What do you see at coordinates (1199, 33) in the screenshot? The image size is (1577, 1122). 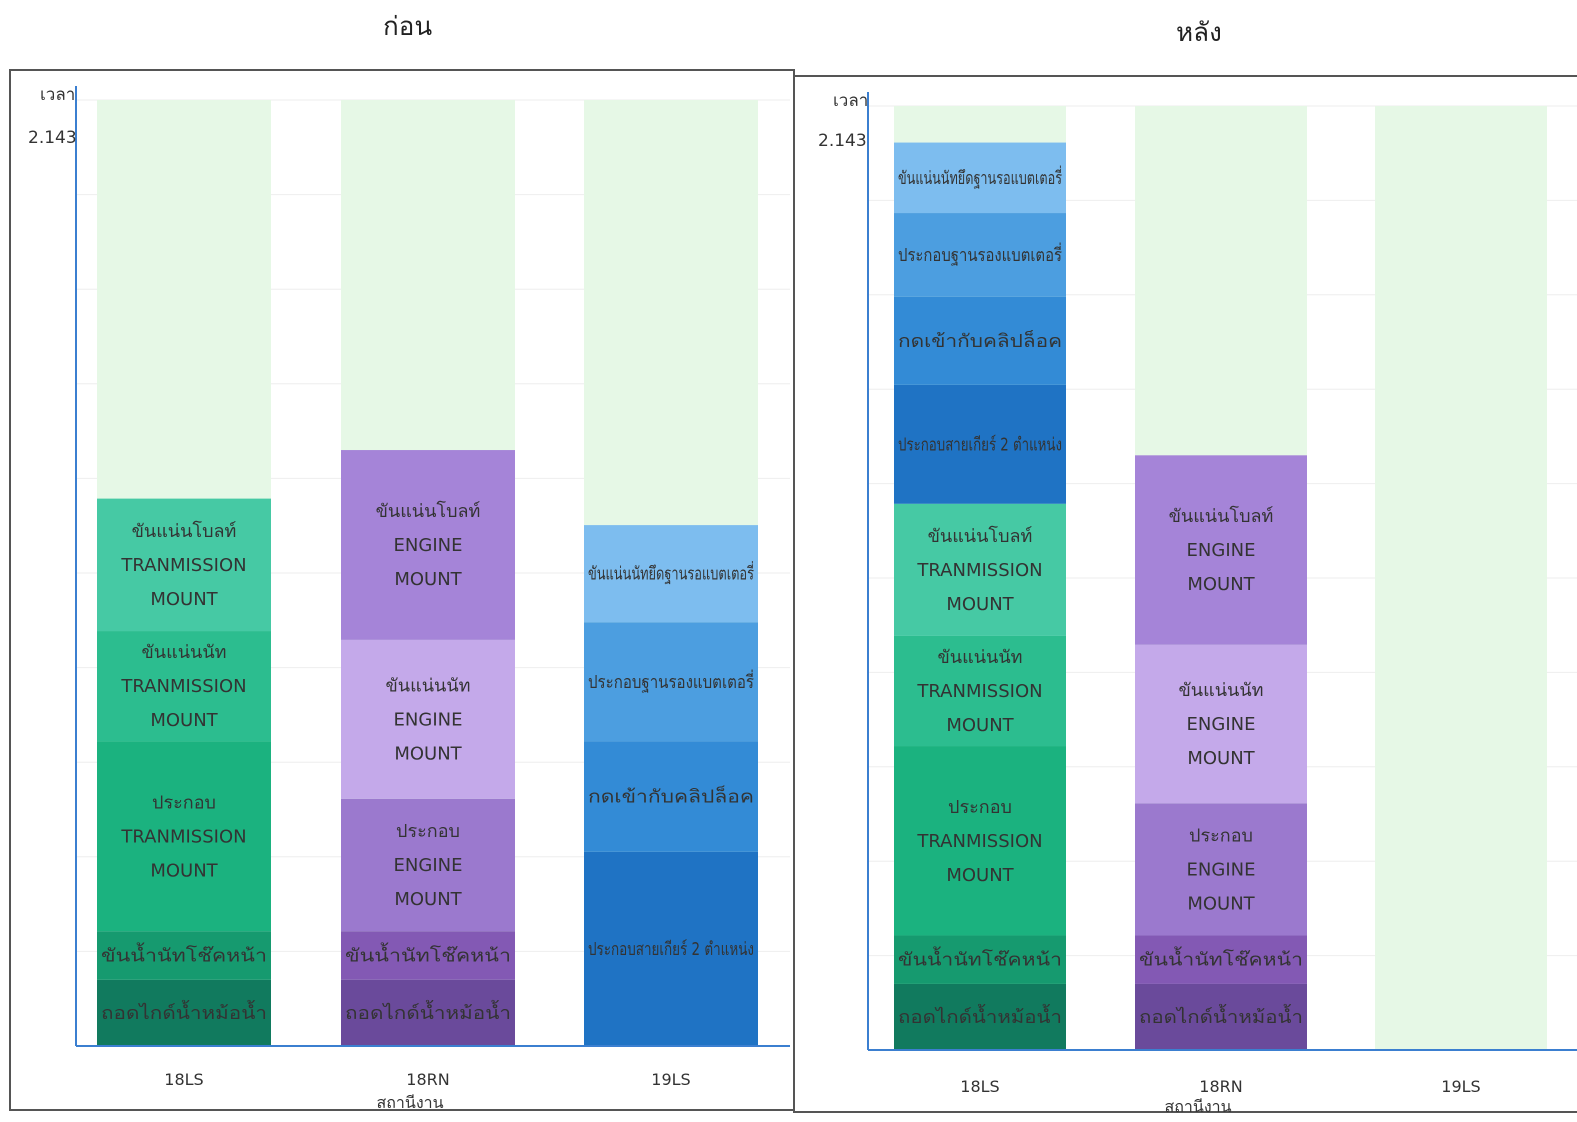 I see `panel-title-after: หลัง` at bounding box center [1199, 33].